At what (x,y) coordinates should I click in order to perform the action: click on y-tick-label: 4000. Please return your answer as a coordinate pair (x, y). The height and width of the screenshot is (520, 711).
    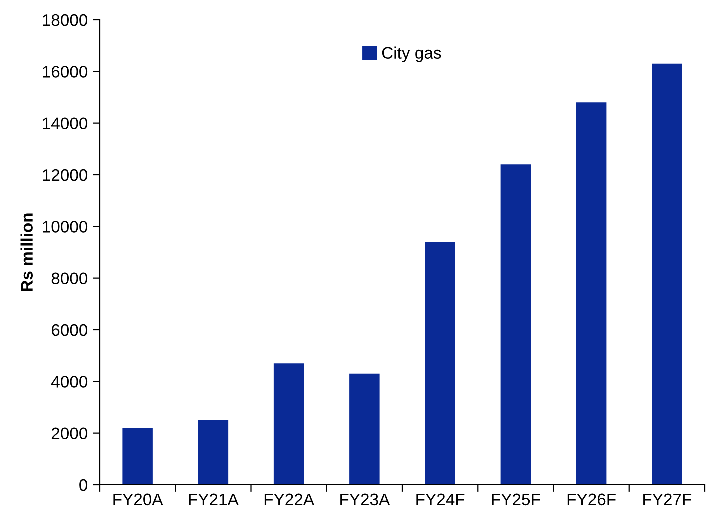
    Looking at the image, I should click on (70, 382).